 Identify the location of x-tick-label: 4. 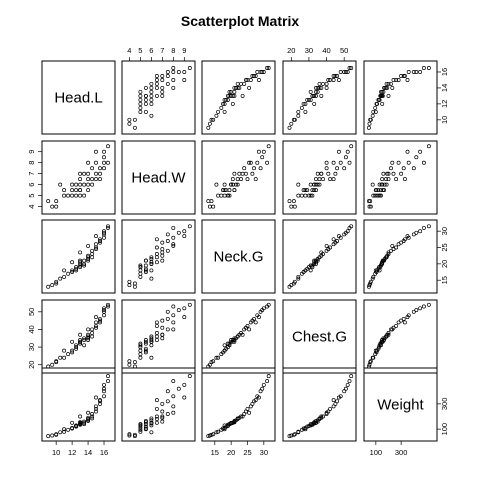
(129, 50).